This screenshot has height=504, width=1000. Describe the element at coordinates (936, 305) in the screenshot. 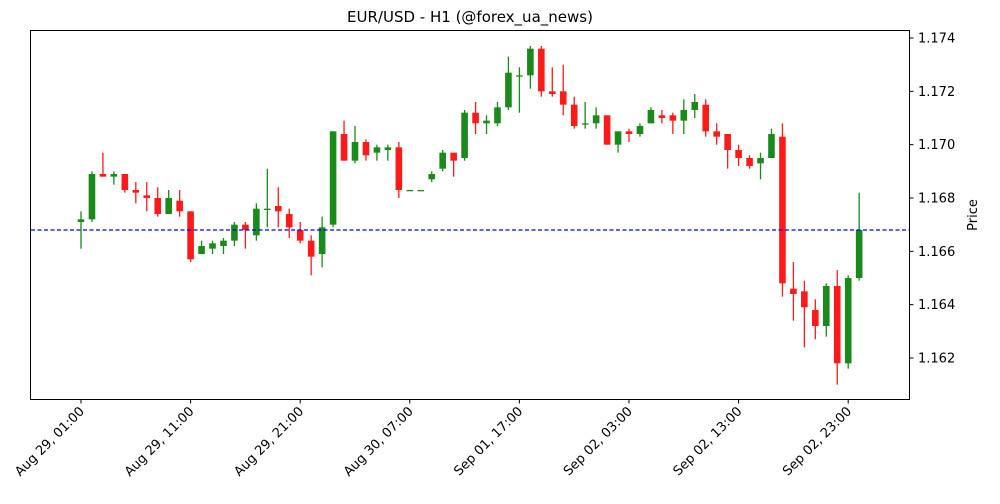

I see `y-tick-label: 1.164` at that location.